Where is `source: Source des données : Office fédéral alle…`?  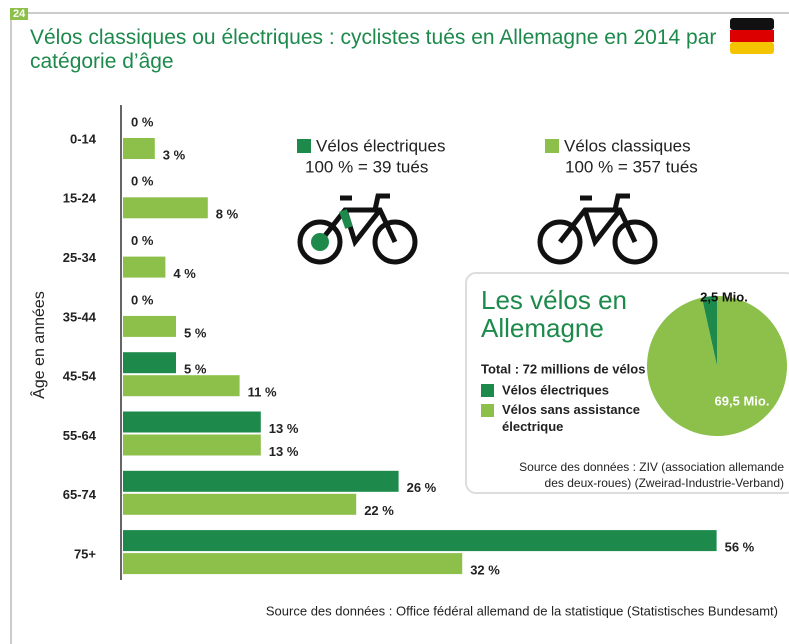 source: Source des données : Office fédéral alle… is located at coordinates (522, 610).